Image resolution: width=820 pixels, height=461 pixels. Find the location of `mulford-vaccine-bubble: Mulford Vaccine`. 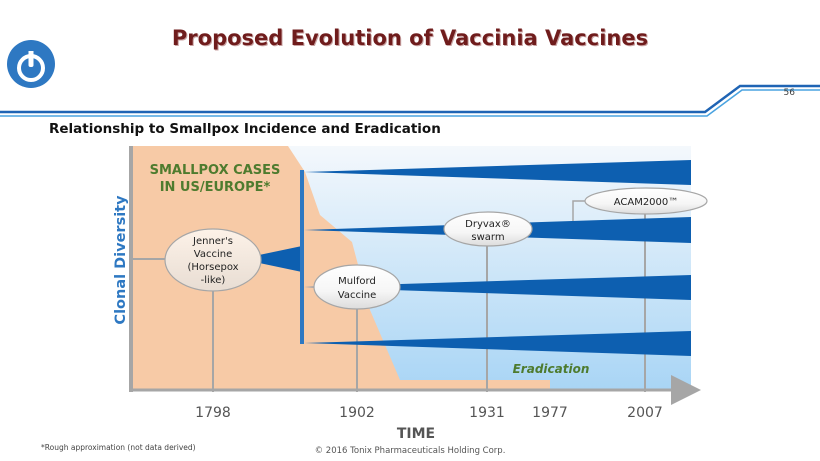

mulford-vaccine-bubble: Mulford Vaccine is located at coordinates (357, 287).